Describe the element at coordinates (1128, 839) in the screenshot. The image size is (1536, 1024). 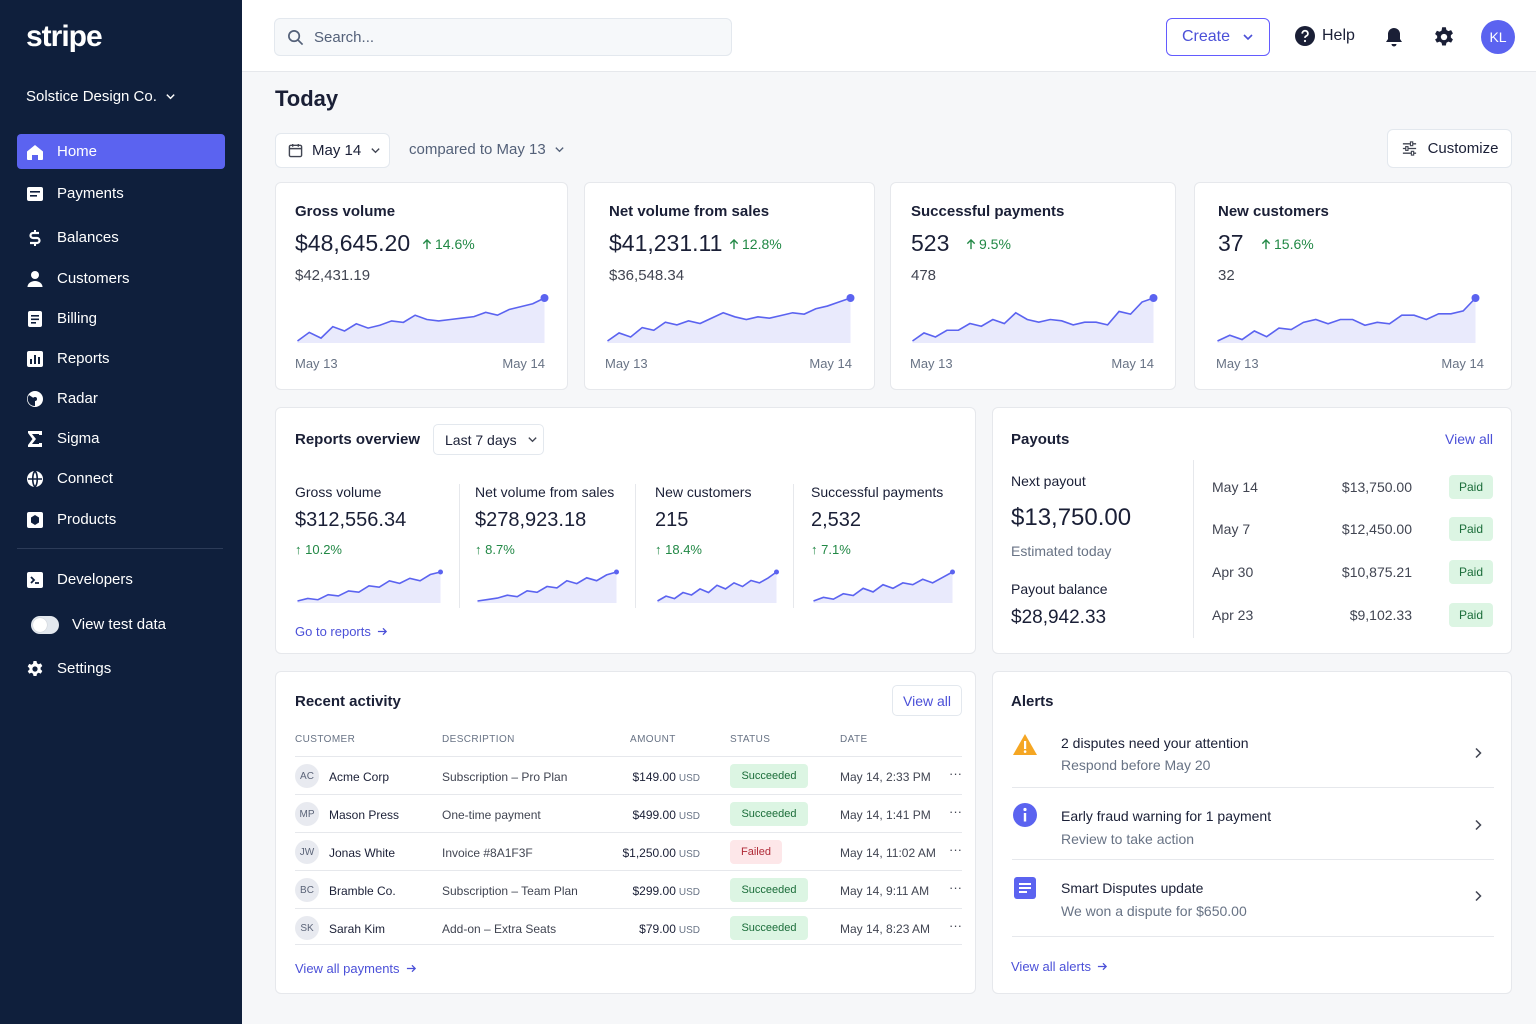
I see `alert-subtitle: Review to take action` at that location.